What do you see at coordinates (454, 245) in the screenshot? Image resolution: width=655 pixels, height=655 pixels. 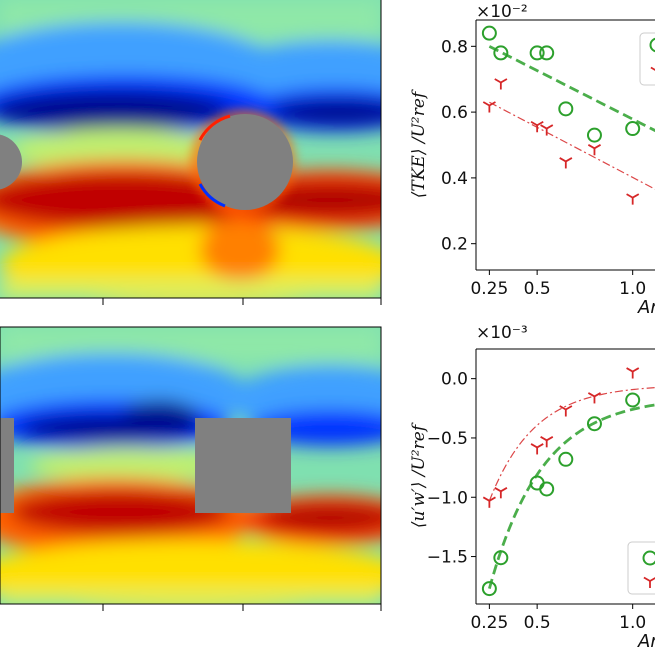 I see `y-tick-label: 0.2` at bounding box center [454, 245].